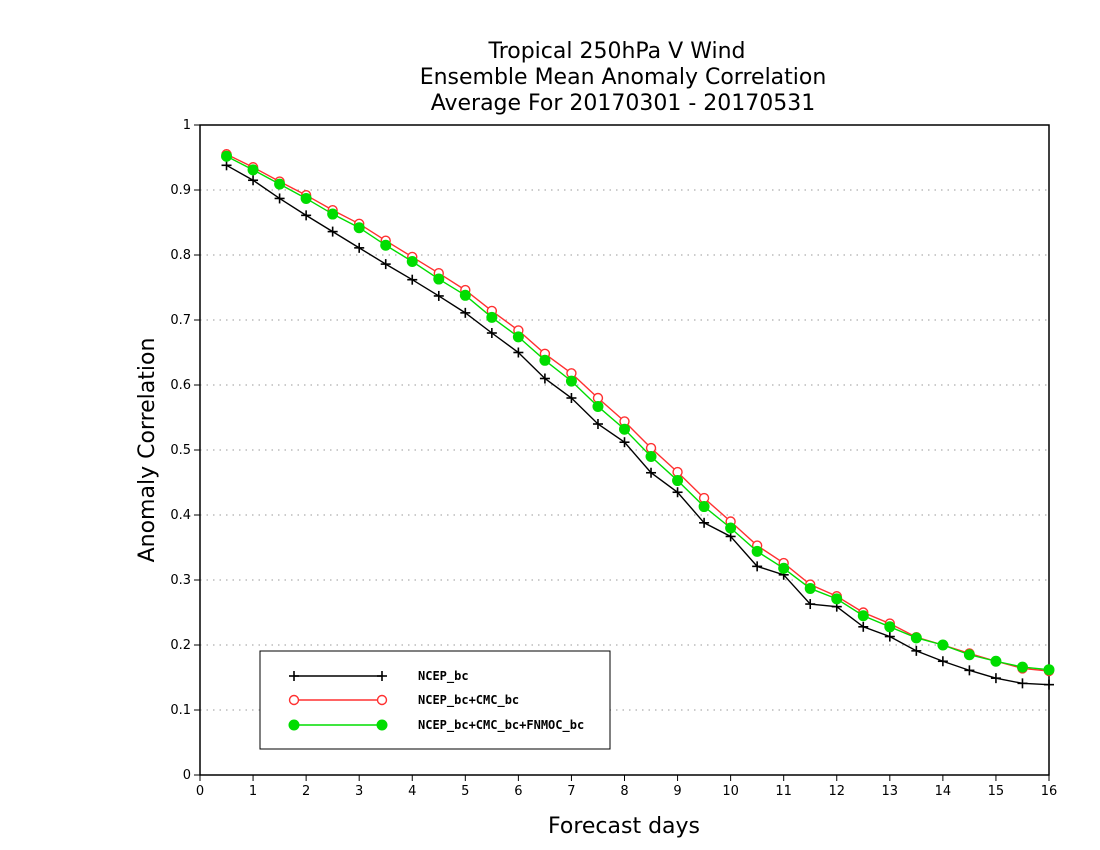 This screenshot has width=1100, height=850. Describe the element at coordinates (403, 700) in the screenshot. I see `legend-item-1: NCEP_bc+CMC_bc` at that location.